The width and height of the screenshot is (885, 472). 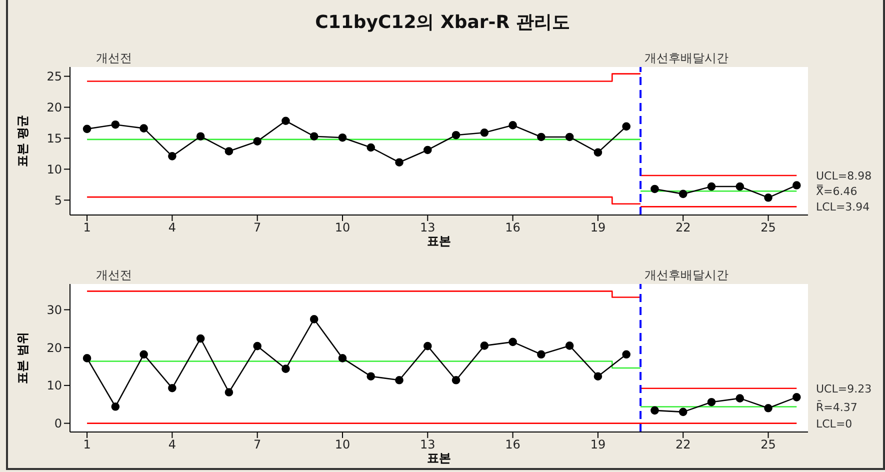 I want to click on text: LCL=3.94, so click(x=843, y=207).